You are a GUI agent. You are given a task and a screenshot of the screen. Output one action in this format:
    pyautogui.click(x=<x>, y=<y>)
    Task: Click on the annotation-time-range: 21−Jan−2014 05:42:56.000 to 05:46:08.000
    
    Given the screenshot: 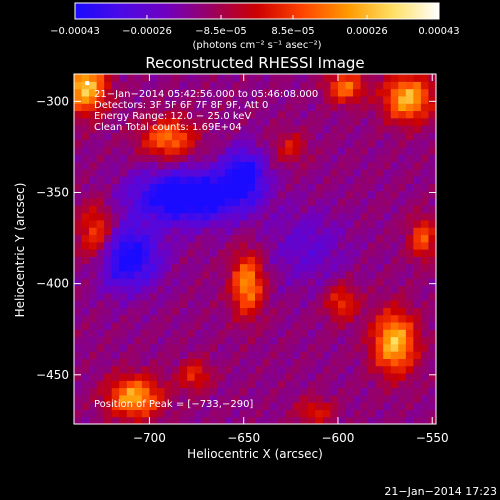 What is the action you would take?
    pyautogui.click(x=206, y=94)
    